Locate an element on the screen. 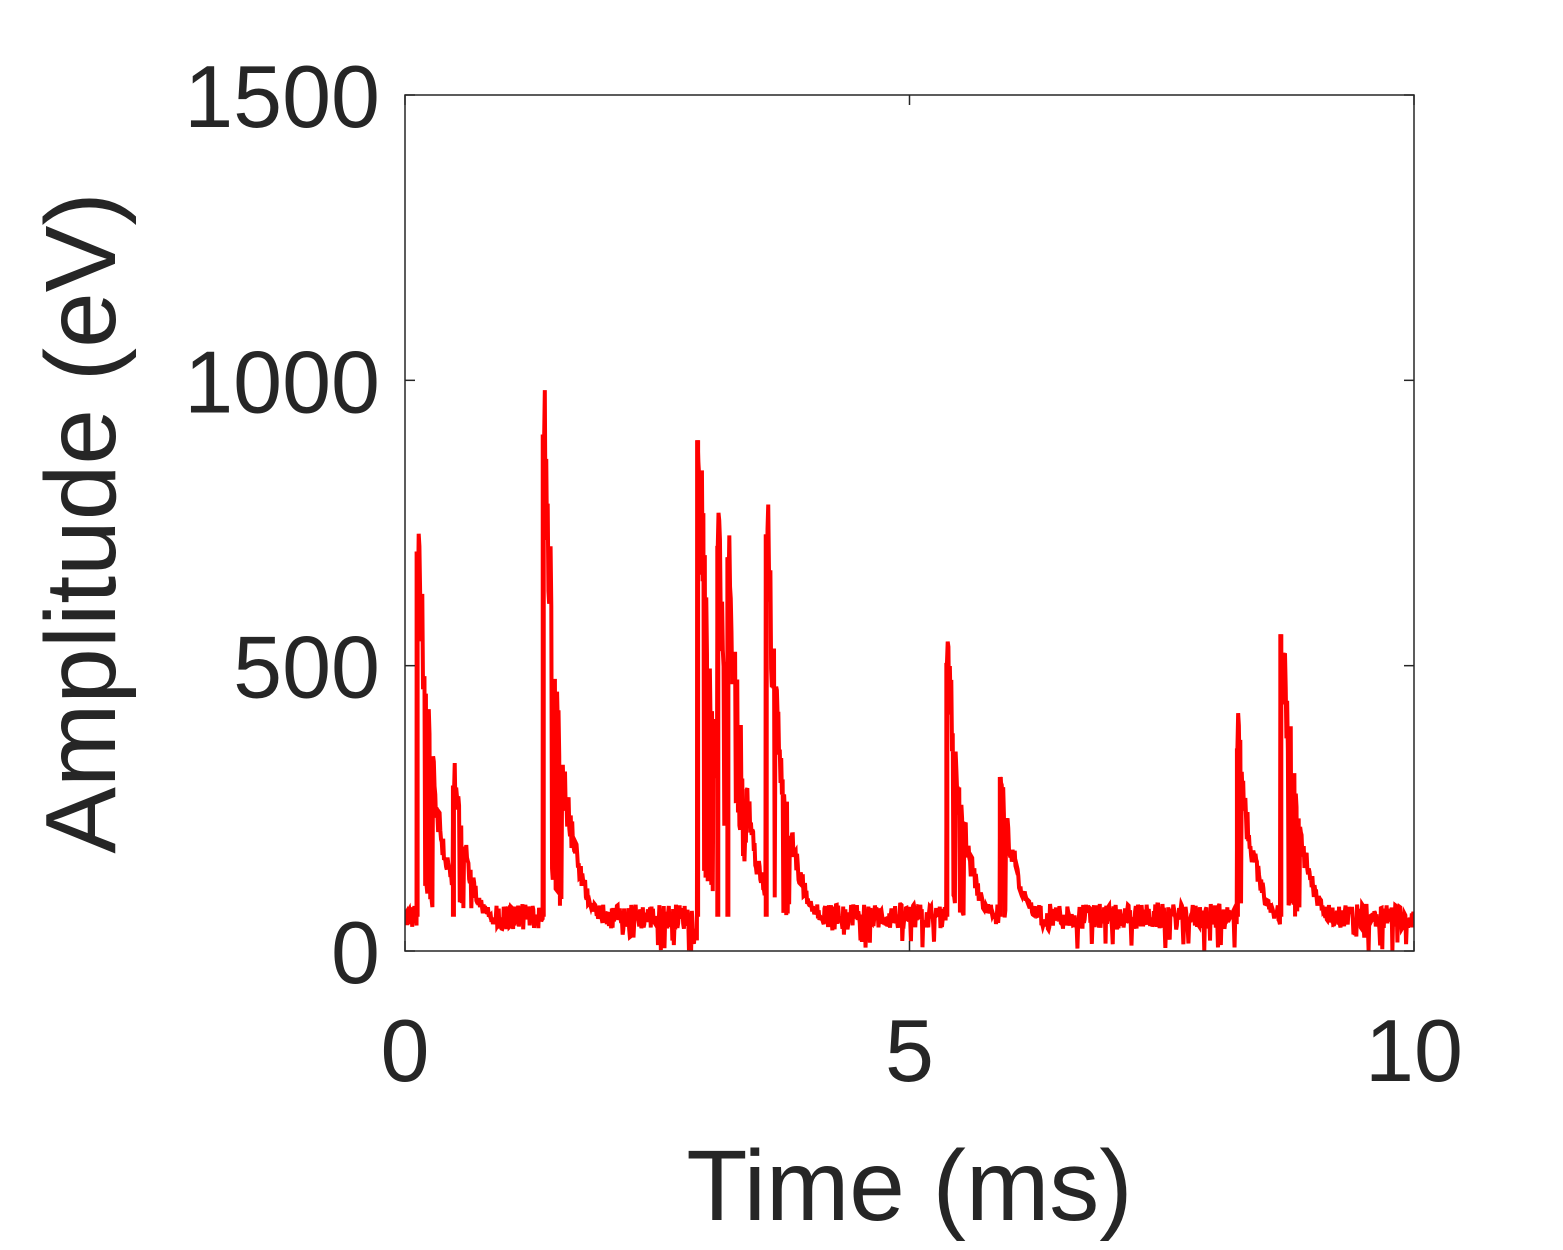 The height and width of the screenshot is (1250, 1563). y-tick-label: 500 is located at coordinates (306, 667).